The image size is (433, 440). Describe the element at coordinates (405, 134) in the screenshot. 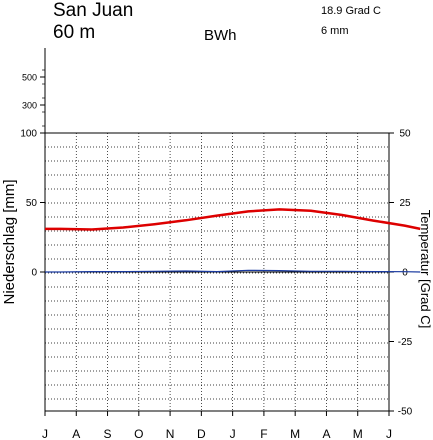

I see `temp-tick-label: 50` at that location.